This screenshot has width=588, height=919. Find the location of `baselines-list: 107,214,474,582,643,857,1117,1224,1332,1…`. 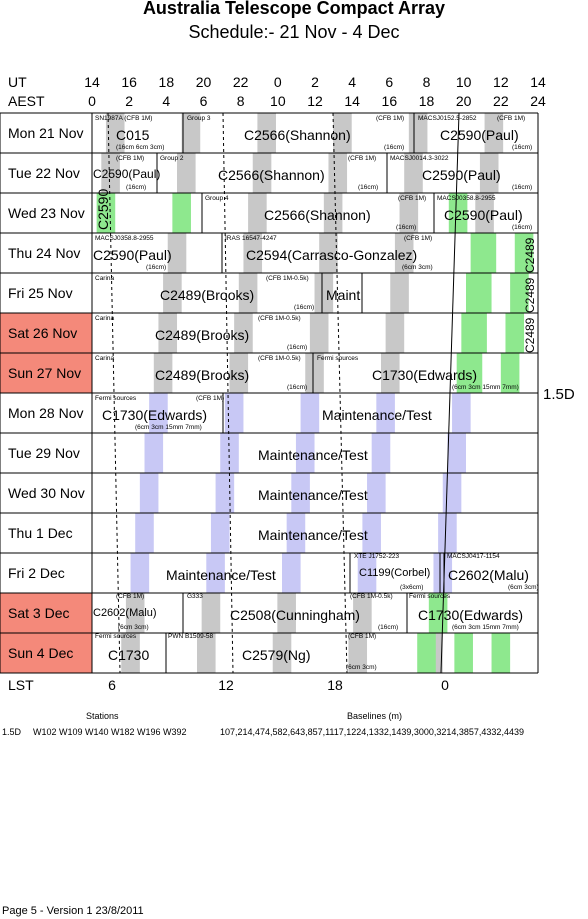

baselines-list: 107,214,474,582,643,857,1117,1224,1332,1… is located at coordinates (372, 732).